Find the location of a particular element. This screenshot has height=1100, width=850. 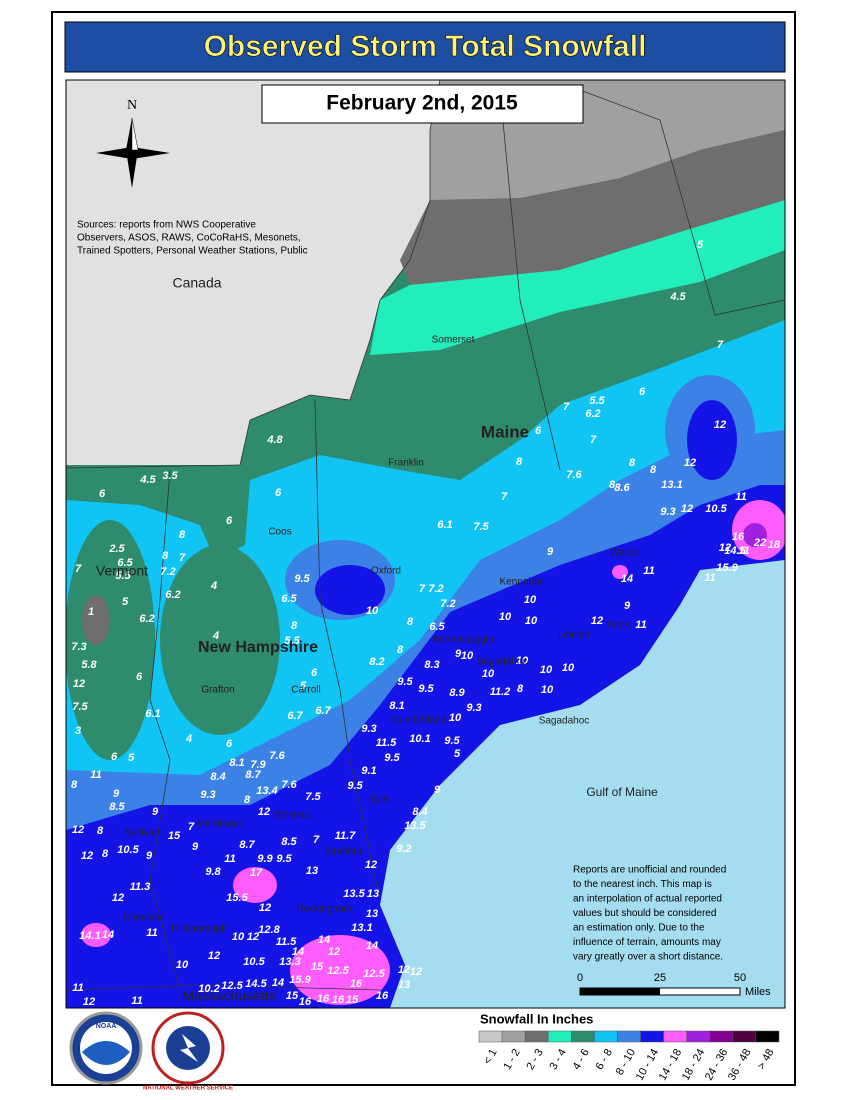

snowfall-report: 7.3 is located at coordinates (78, 647).